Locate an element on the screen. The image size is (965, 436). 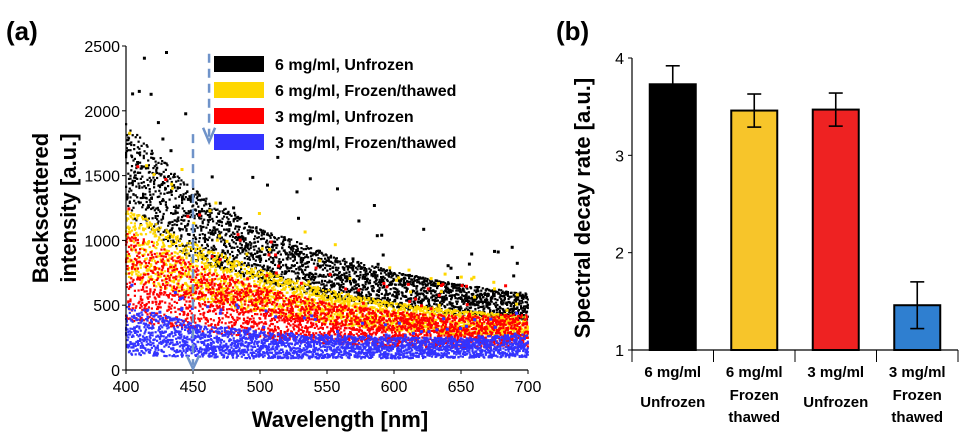
scatter-point-outlier is located at coordinates (409, 270).